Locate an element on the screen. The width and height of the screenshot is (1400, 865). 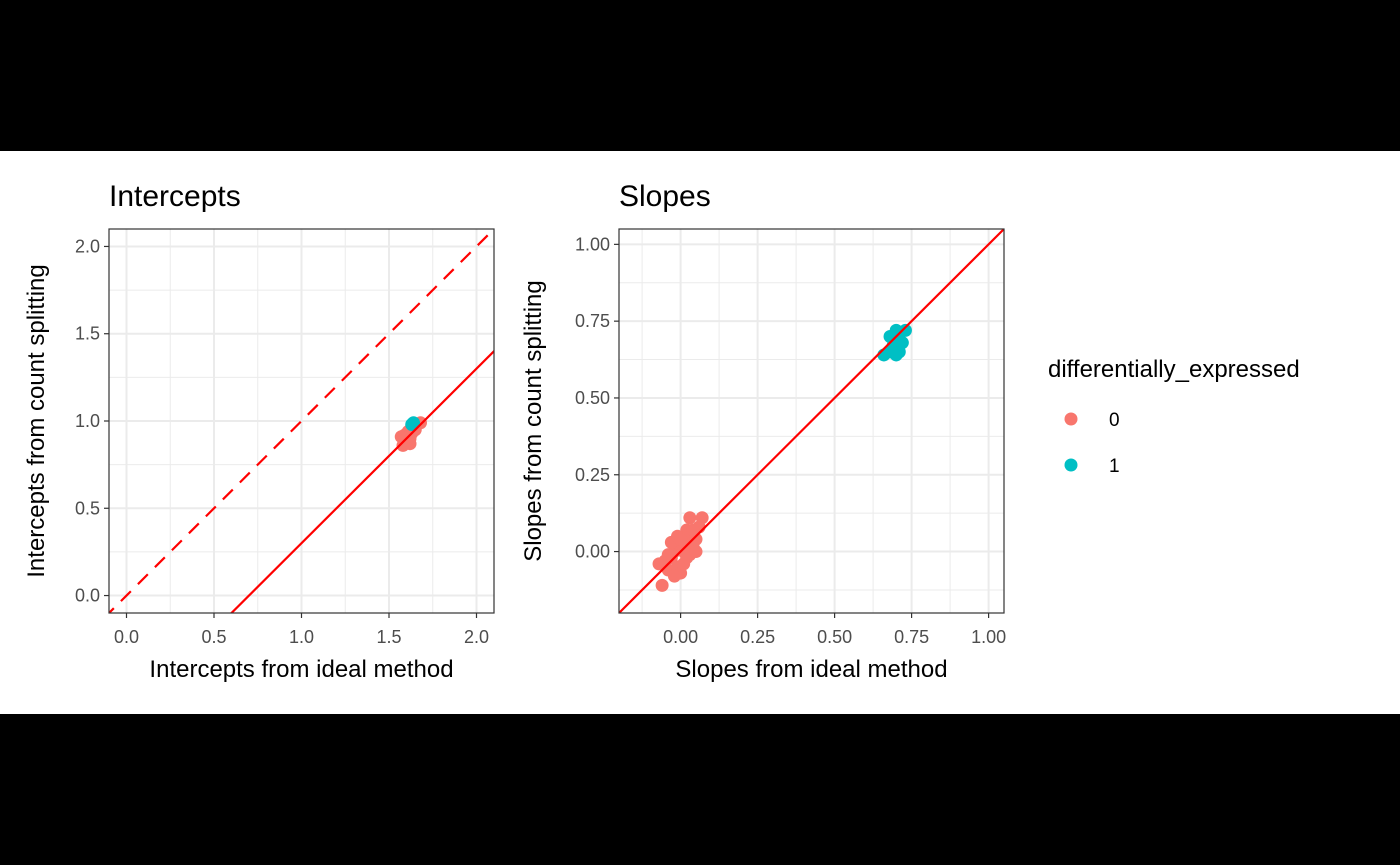
y-axis-label: Slopes from count splitting is located at coordinates (533, 420).